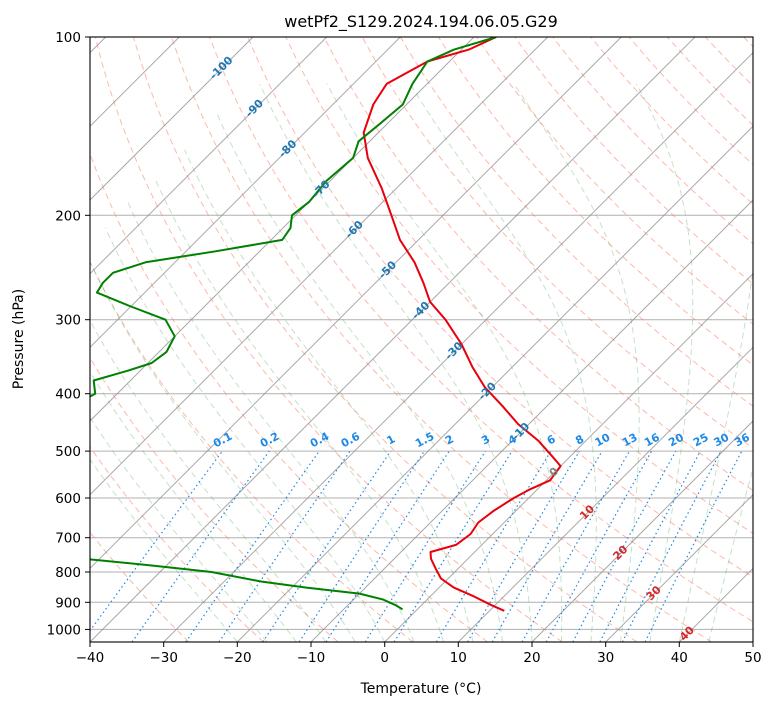 The height and width of the screenshot is (708, 775). What do you see at coordinates (68, 334) in the screenshot?
I see `y-axis: 100 200 300 400 500 600 700 800 900 1000` at bounding box center [68, 334].